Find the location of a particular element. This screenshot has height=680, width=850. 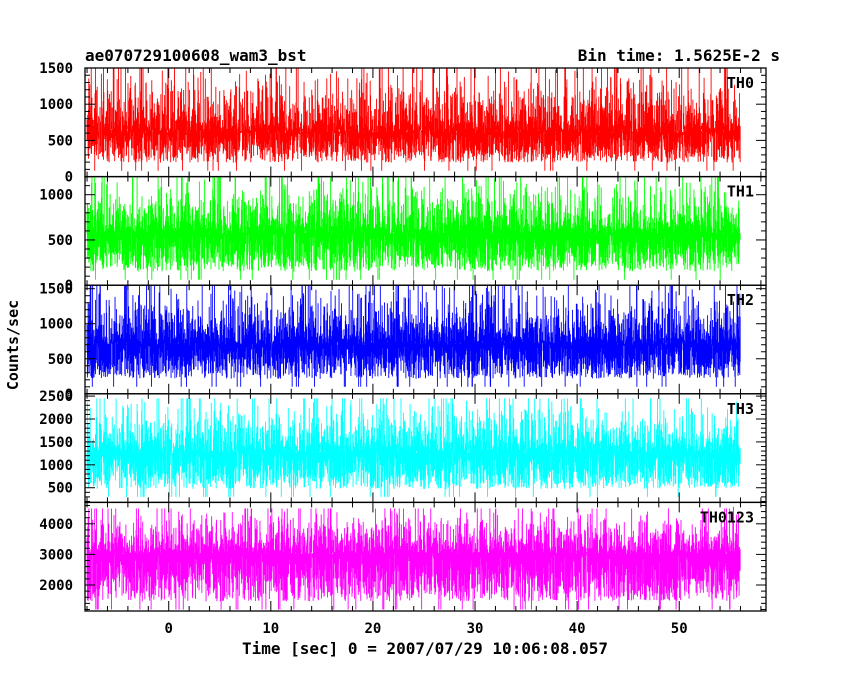

x-tick-label: 40 is located at coordinates (577, 629).